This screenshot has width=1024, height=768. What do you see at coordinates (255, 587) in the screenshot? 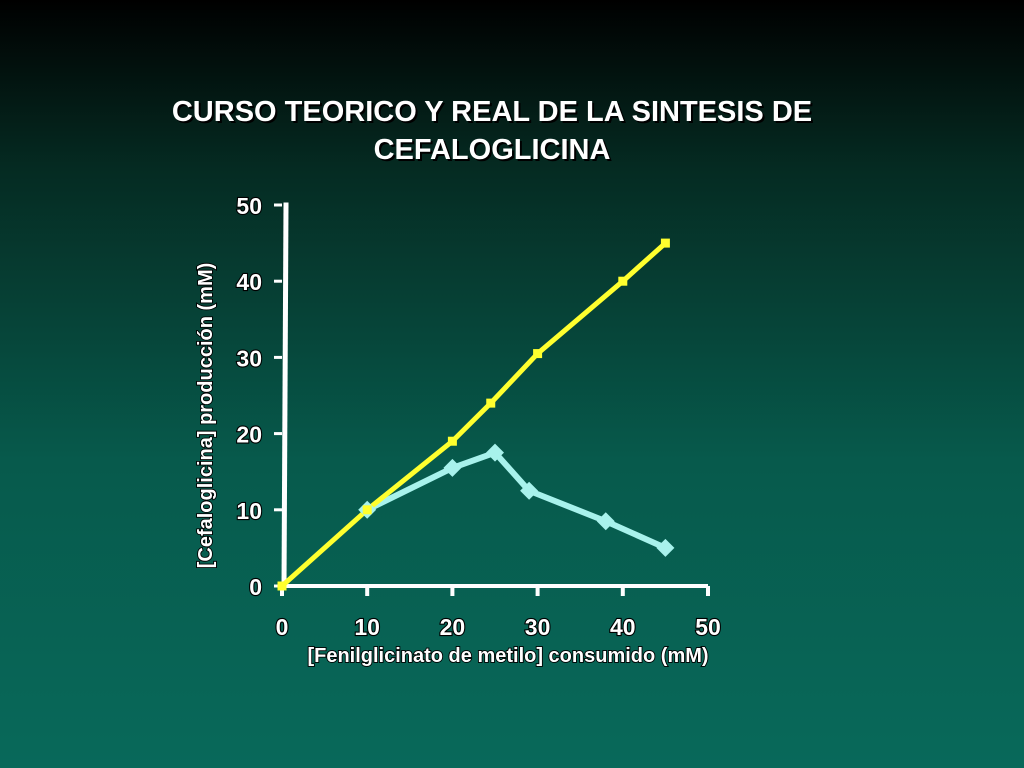
I see `y-tick-label: 0` at bounding box center [255, 587].